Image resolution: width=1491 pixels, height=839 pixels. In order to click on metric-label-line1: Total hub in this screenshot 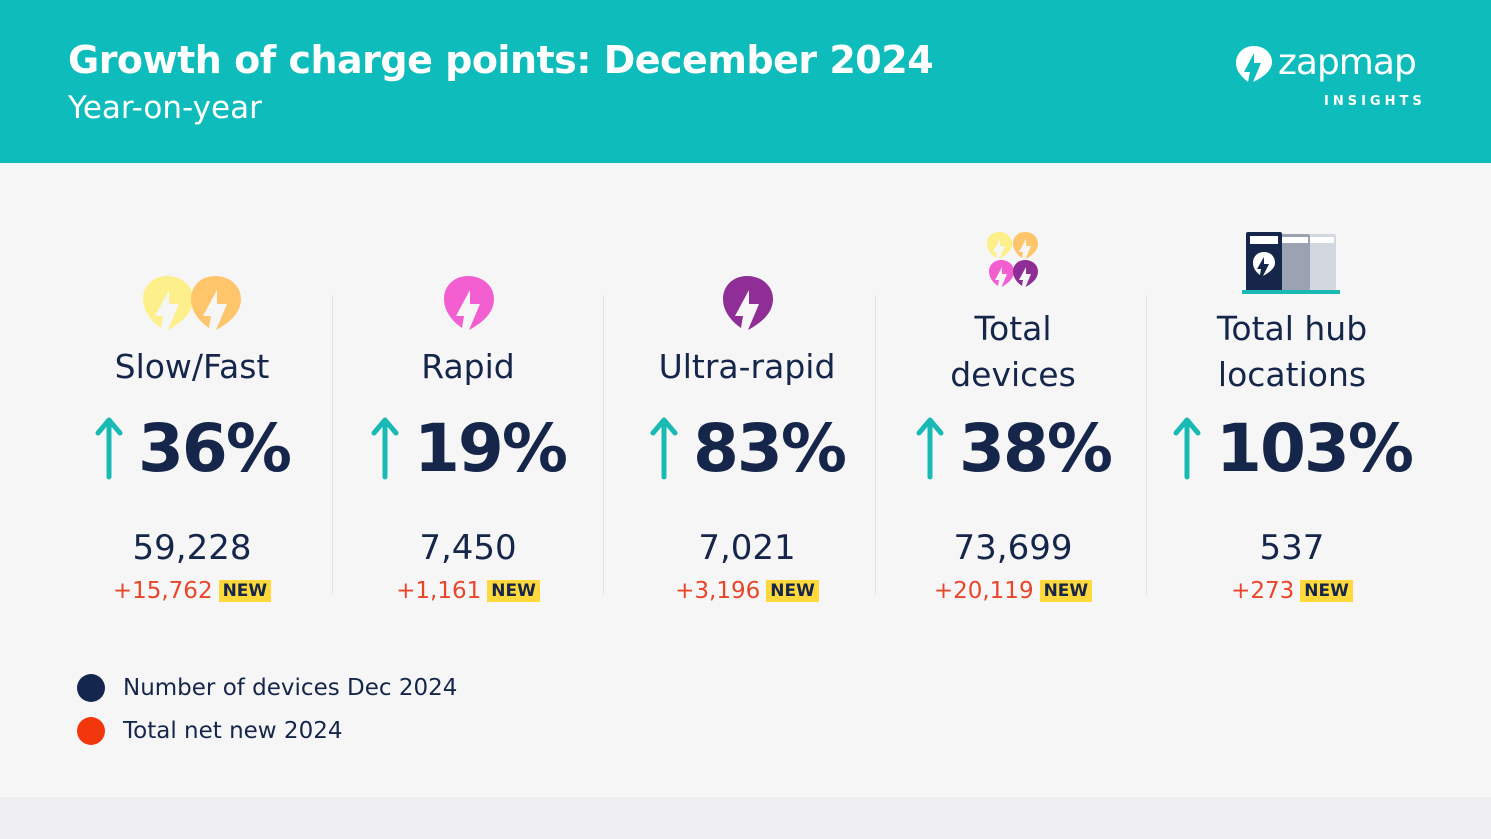, I will do `click(1292, 328)`.